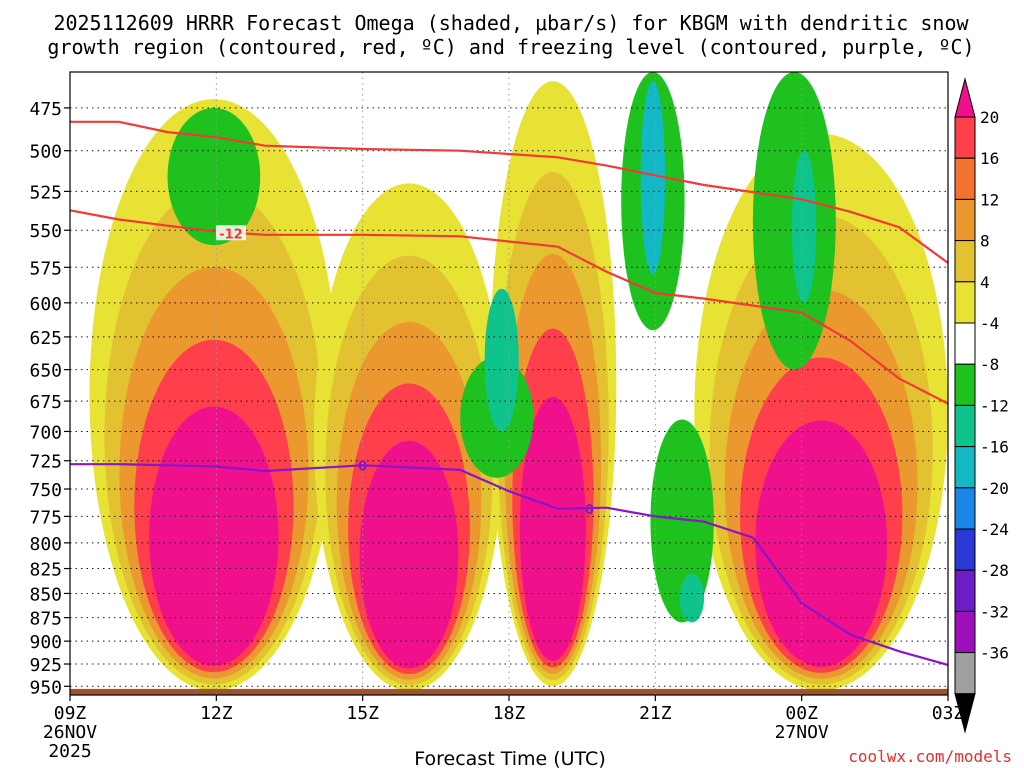 Image resolution: width=1024 pixels, height=768 pixels. What do you see at coordinates (216, 713) in the screenshot?
I see `x-tick-label-12Z: 12Z` at bounding box center [216, 713].